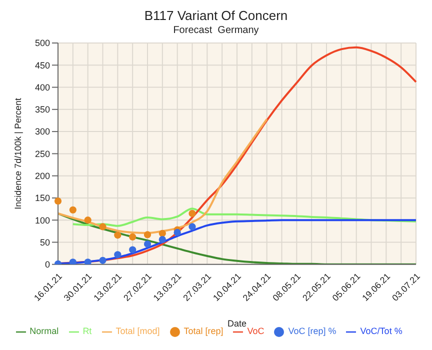 The width and height of the screenshot is (432, 350). Describe the element at coordinates (138, 331) in the screenshot. I see `legend-label: Total [mod]` at that location.